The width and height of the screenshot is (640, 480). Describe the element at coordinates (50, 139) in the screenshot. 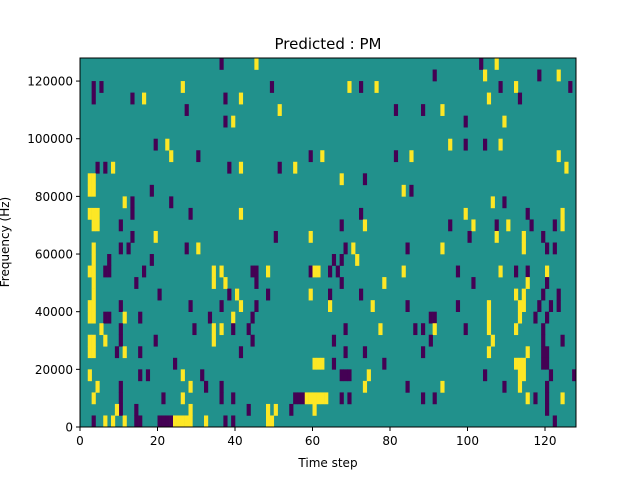

I see `y-tick-label: 100000` at that location.